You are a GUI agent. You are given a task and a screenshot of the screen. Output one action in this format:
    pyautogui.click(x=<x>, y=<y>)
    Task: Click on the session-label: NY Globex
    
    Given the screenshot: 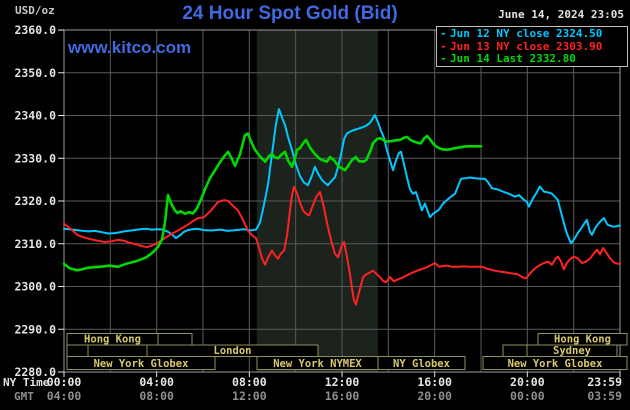 What is the action you would take?
    pyautogui.click(x=422, y=364)
    